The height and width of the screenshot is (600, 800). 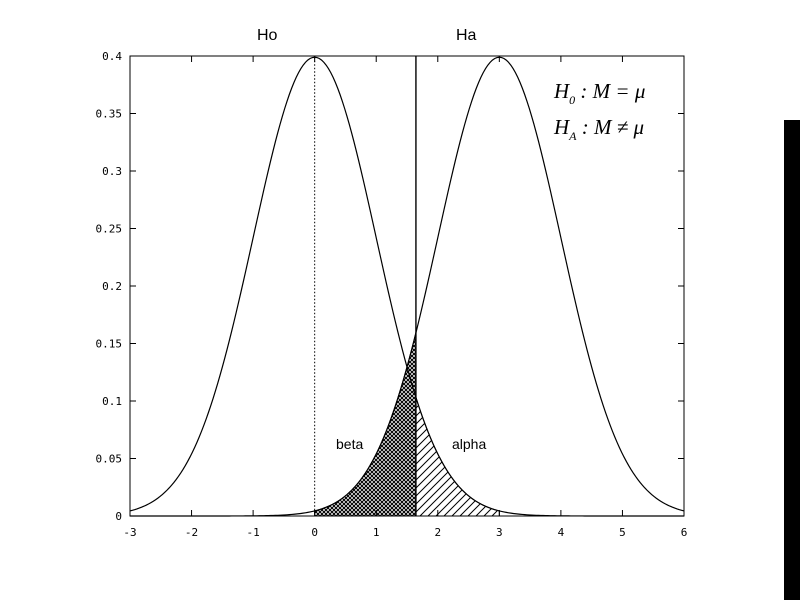 I want to click on alternative-hypothesis: HA : M ≠ μ, so click(x=598, y=129).